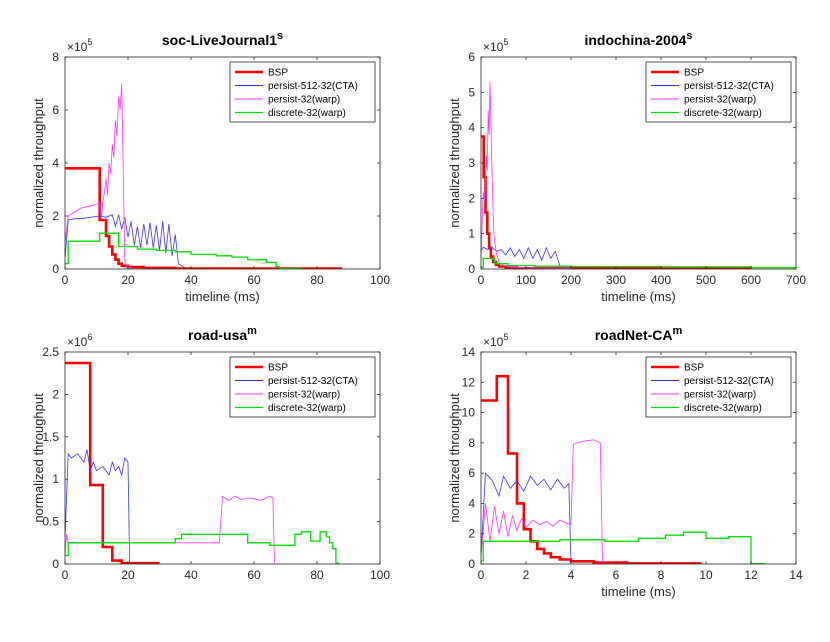 Image resolution: width=830 pixels, height=642 pixels. What do you see at coordinates (217, 335) in the screenshot?
I see `chart-title-main: road-usa` at bounding box center [217, 335].